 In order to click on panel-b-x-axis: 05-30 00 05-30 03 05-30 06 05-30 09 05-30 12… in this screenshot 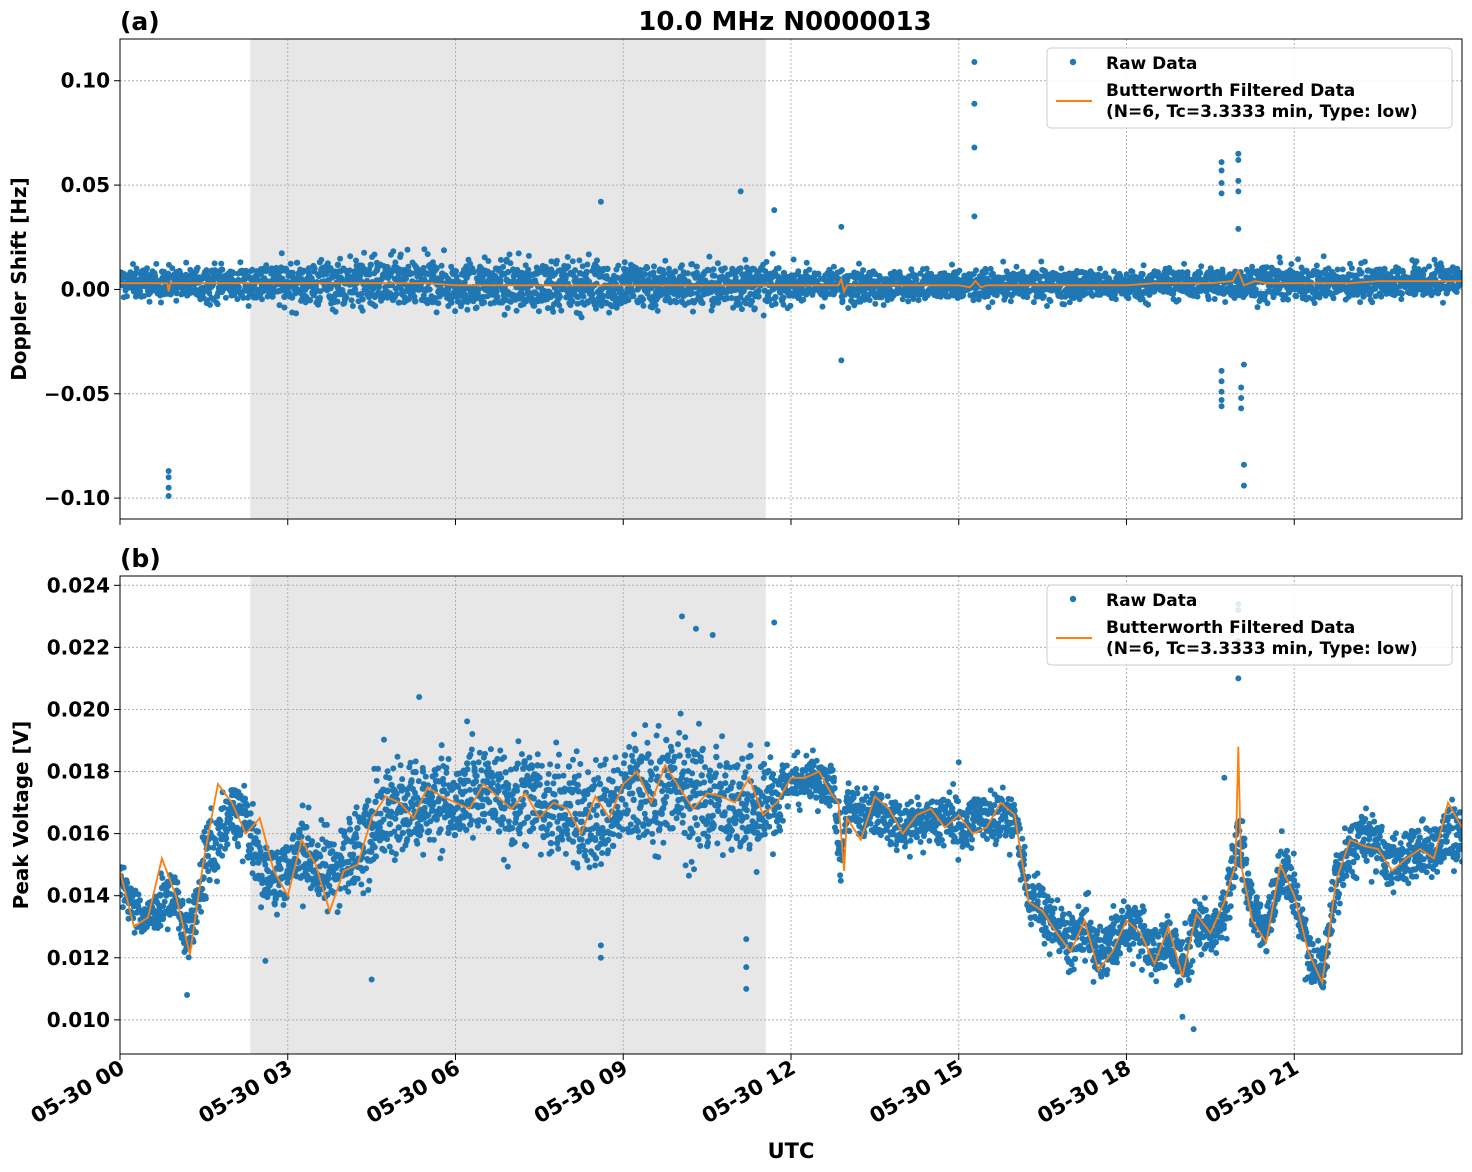, I will do `click(665, 1091)`.